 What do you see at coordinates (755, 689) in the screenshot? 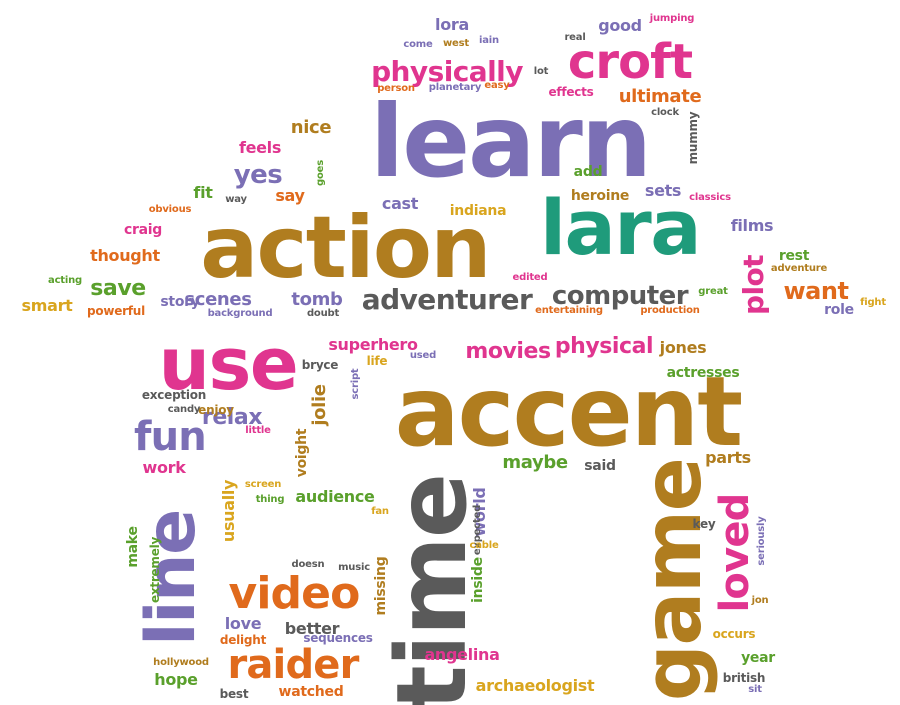
I see `word-sit: sit` at bounding box center [755, 689].